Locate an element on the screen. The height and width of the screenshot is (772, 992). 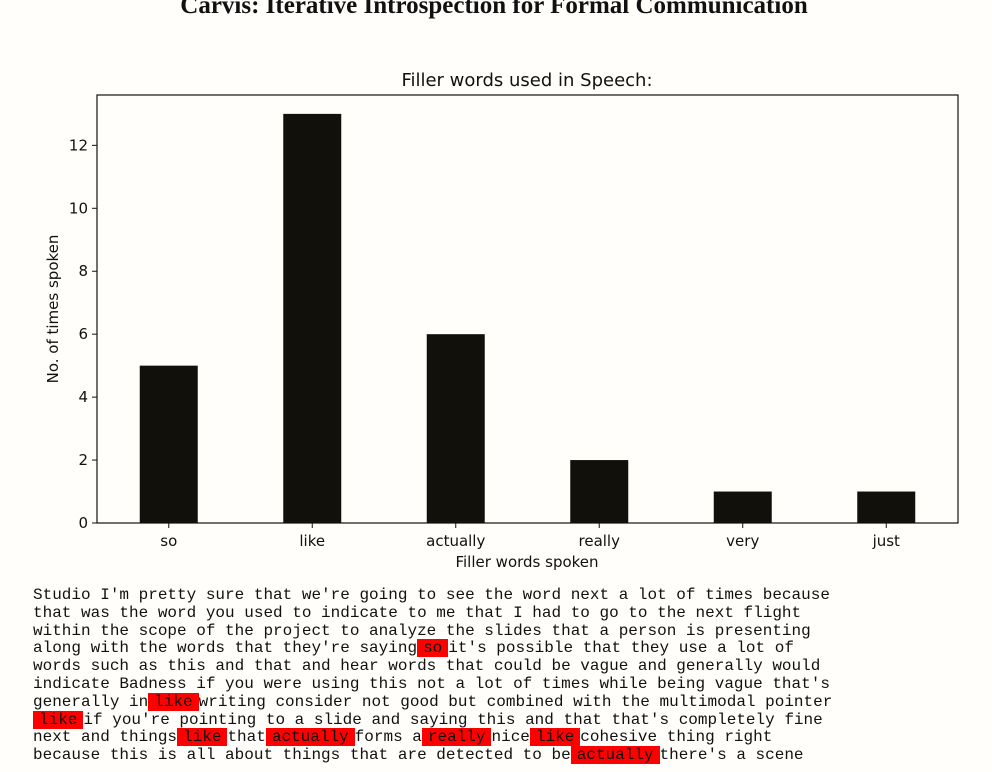
bar-so is located at coordinates (168, 444).